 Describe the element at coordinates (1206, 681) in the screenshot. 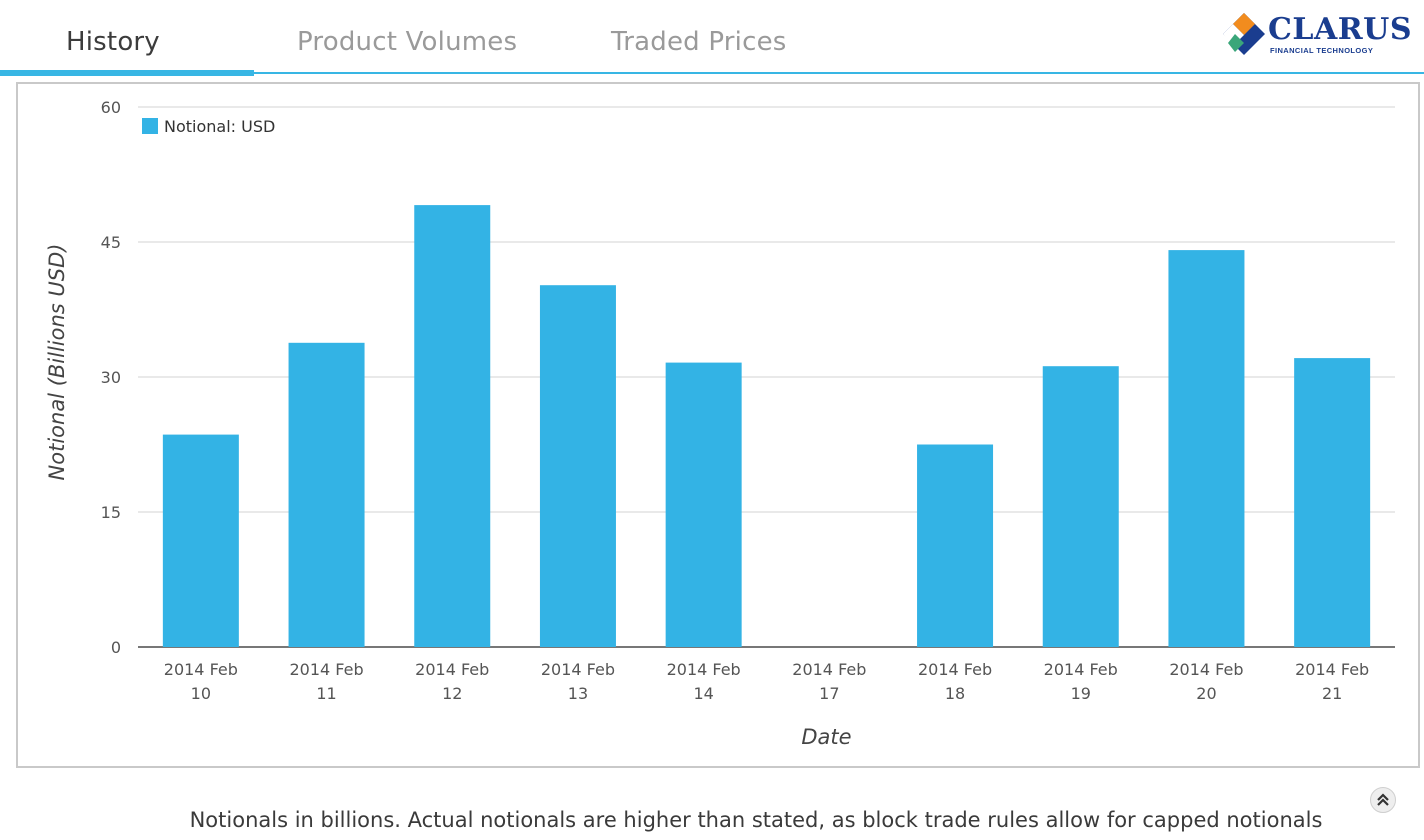

I see `x-tick-label: 2014 Feb 20` at that location.